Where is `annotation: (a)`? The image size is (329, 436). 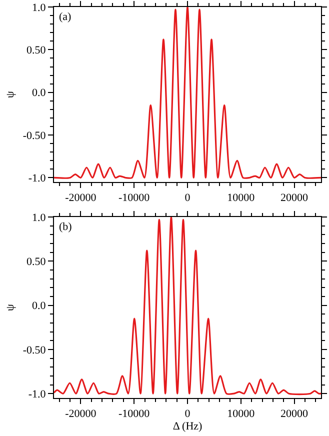
annotation: (a) is located at coordinates (65, 17).